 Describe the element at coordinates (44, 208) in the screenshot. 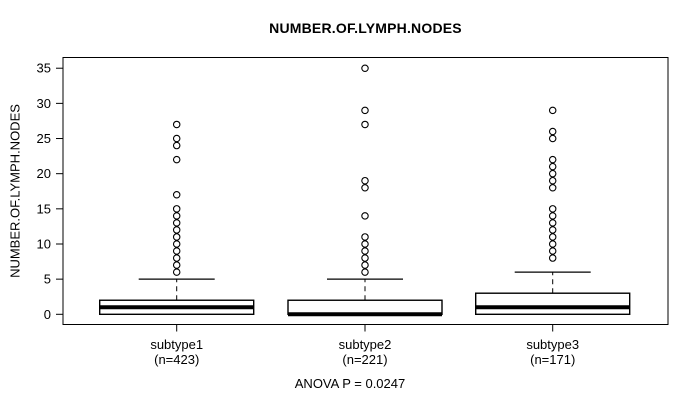

I see `y-tick-label: 15` at that location.